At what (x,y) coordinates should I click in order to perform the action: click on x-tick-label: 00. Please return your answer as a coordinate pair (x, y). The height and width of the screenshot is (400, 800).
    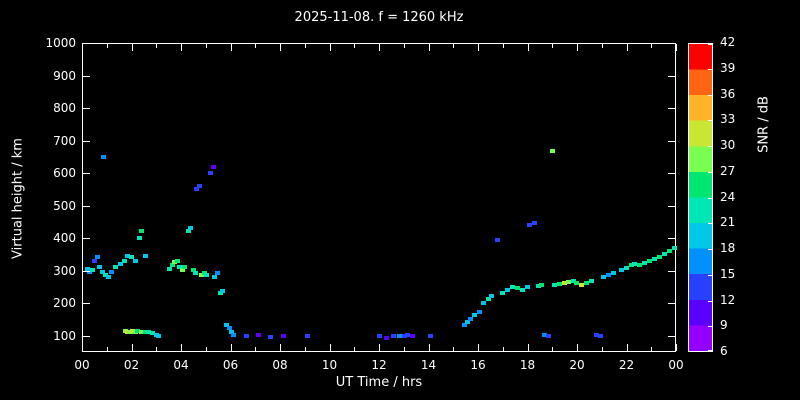
    Looking at the image, I should click on (676, 365).